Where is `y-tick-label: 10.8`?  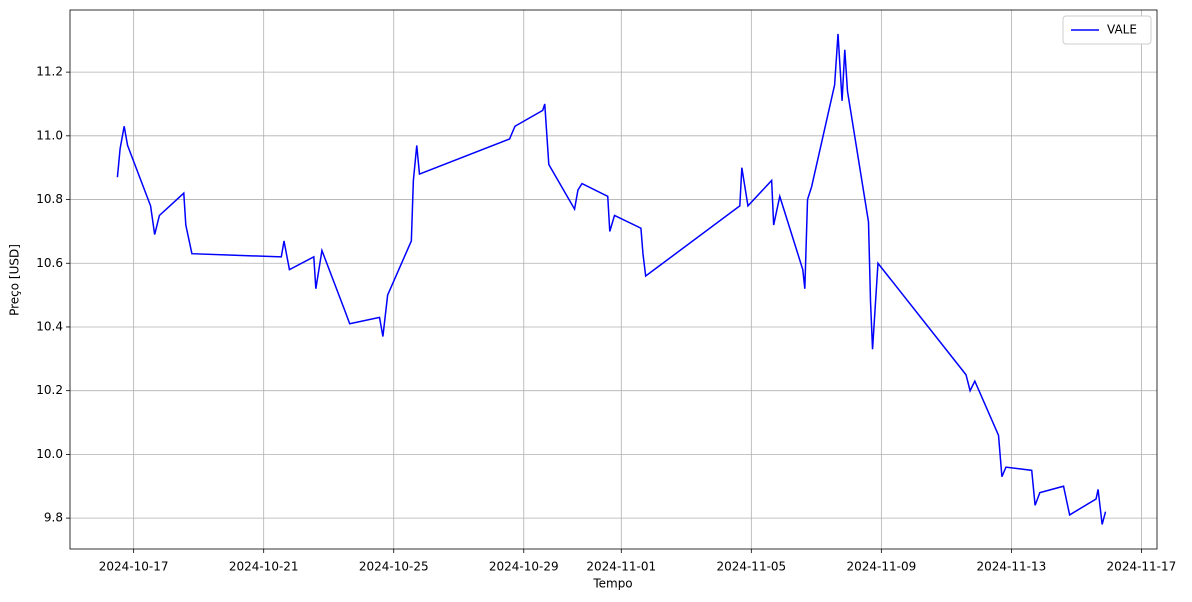
y-tick-label: 10.8 is located at coordinates (49, 199).